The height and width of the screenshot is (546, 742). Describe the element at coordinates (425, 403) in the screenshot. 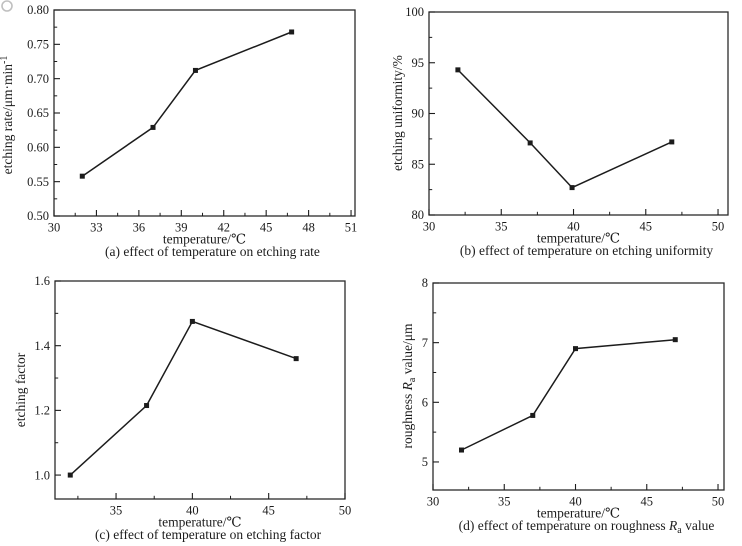

I see `y-tick-label: 6` at that location.